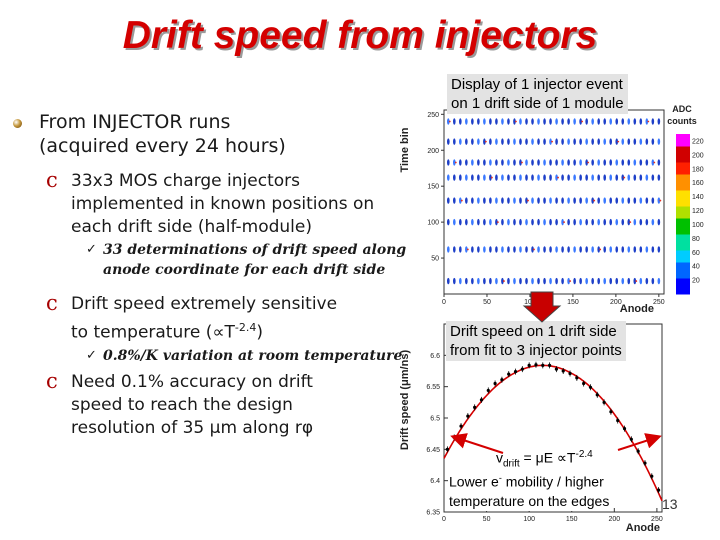  I want to click on note-top-line-1: Display of 1 injector event, so click(537, 84).